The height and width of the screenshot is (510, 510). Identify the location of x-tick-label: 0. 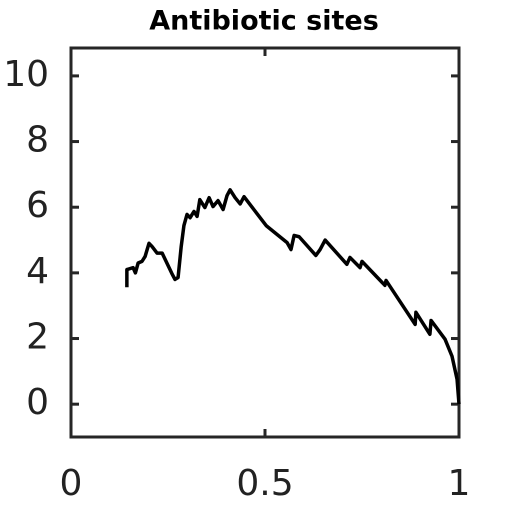
(71, 483).